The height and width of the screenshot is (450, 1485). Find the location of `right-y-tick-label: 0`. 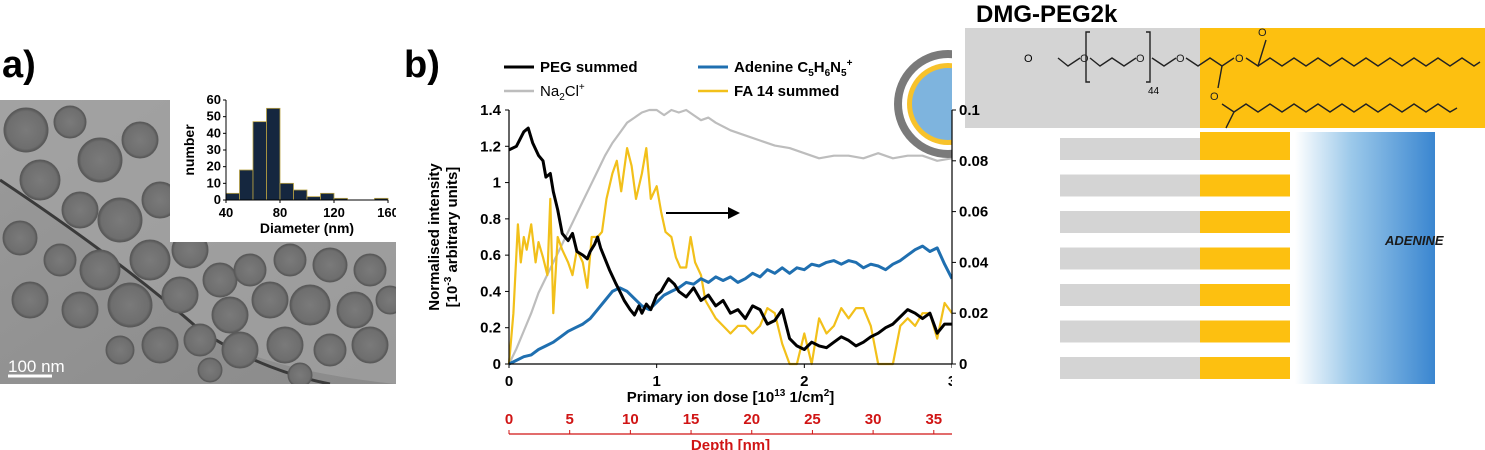

right-y-tick-label: 0 is located at coordinates (963, 364).